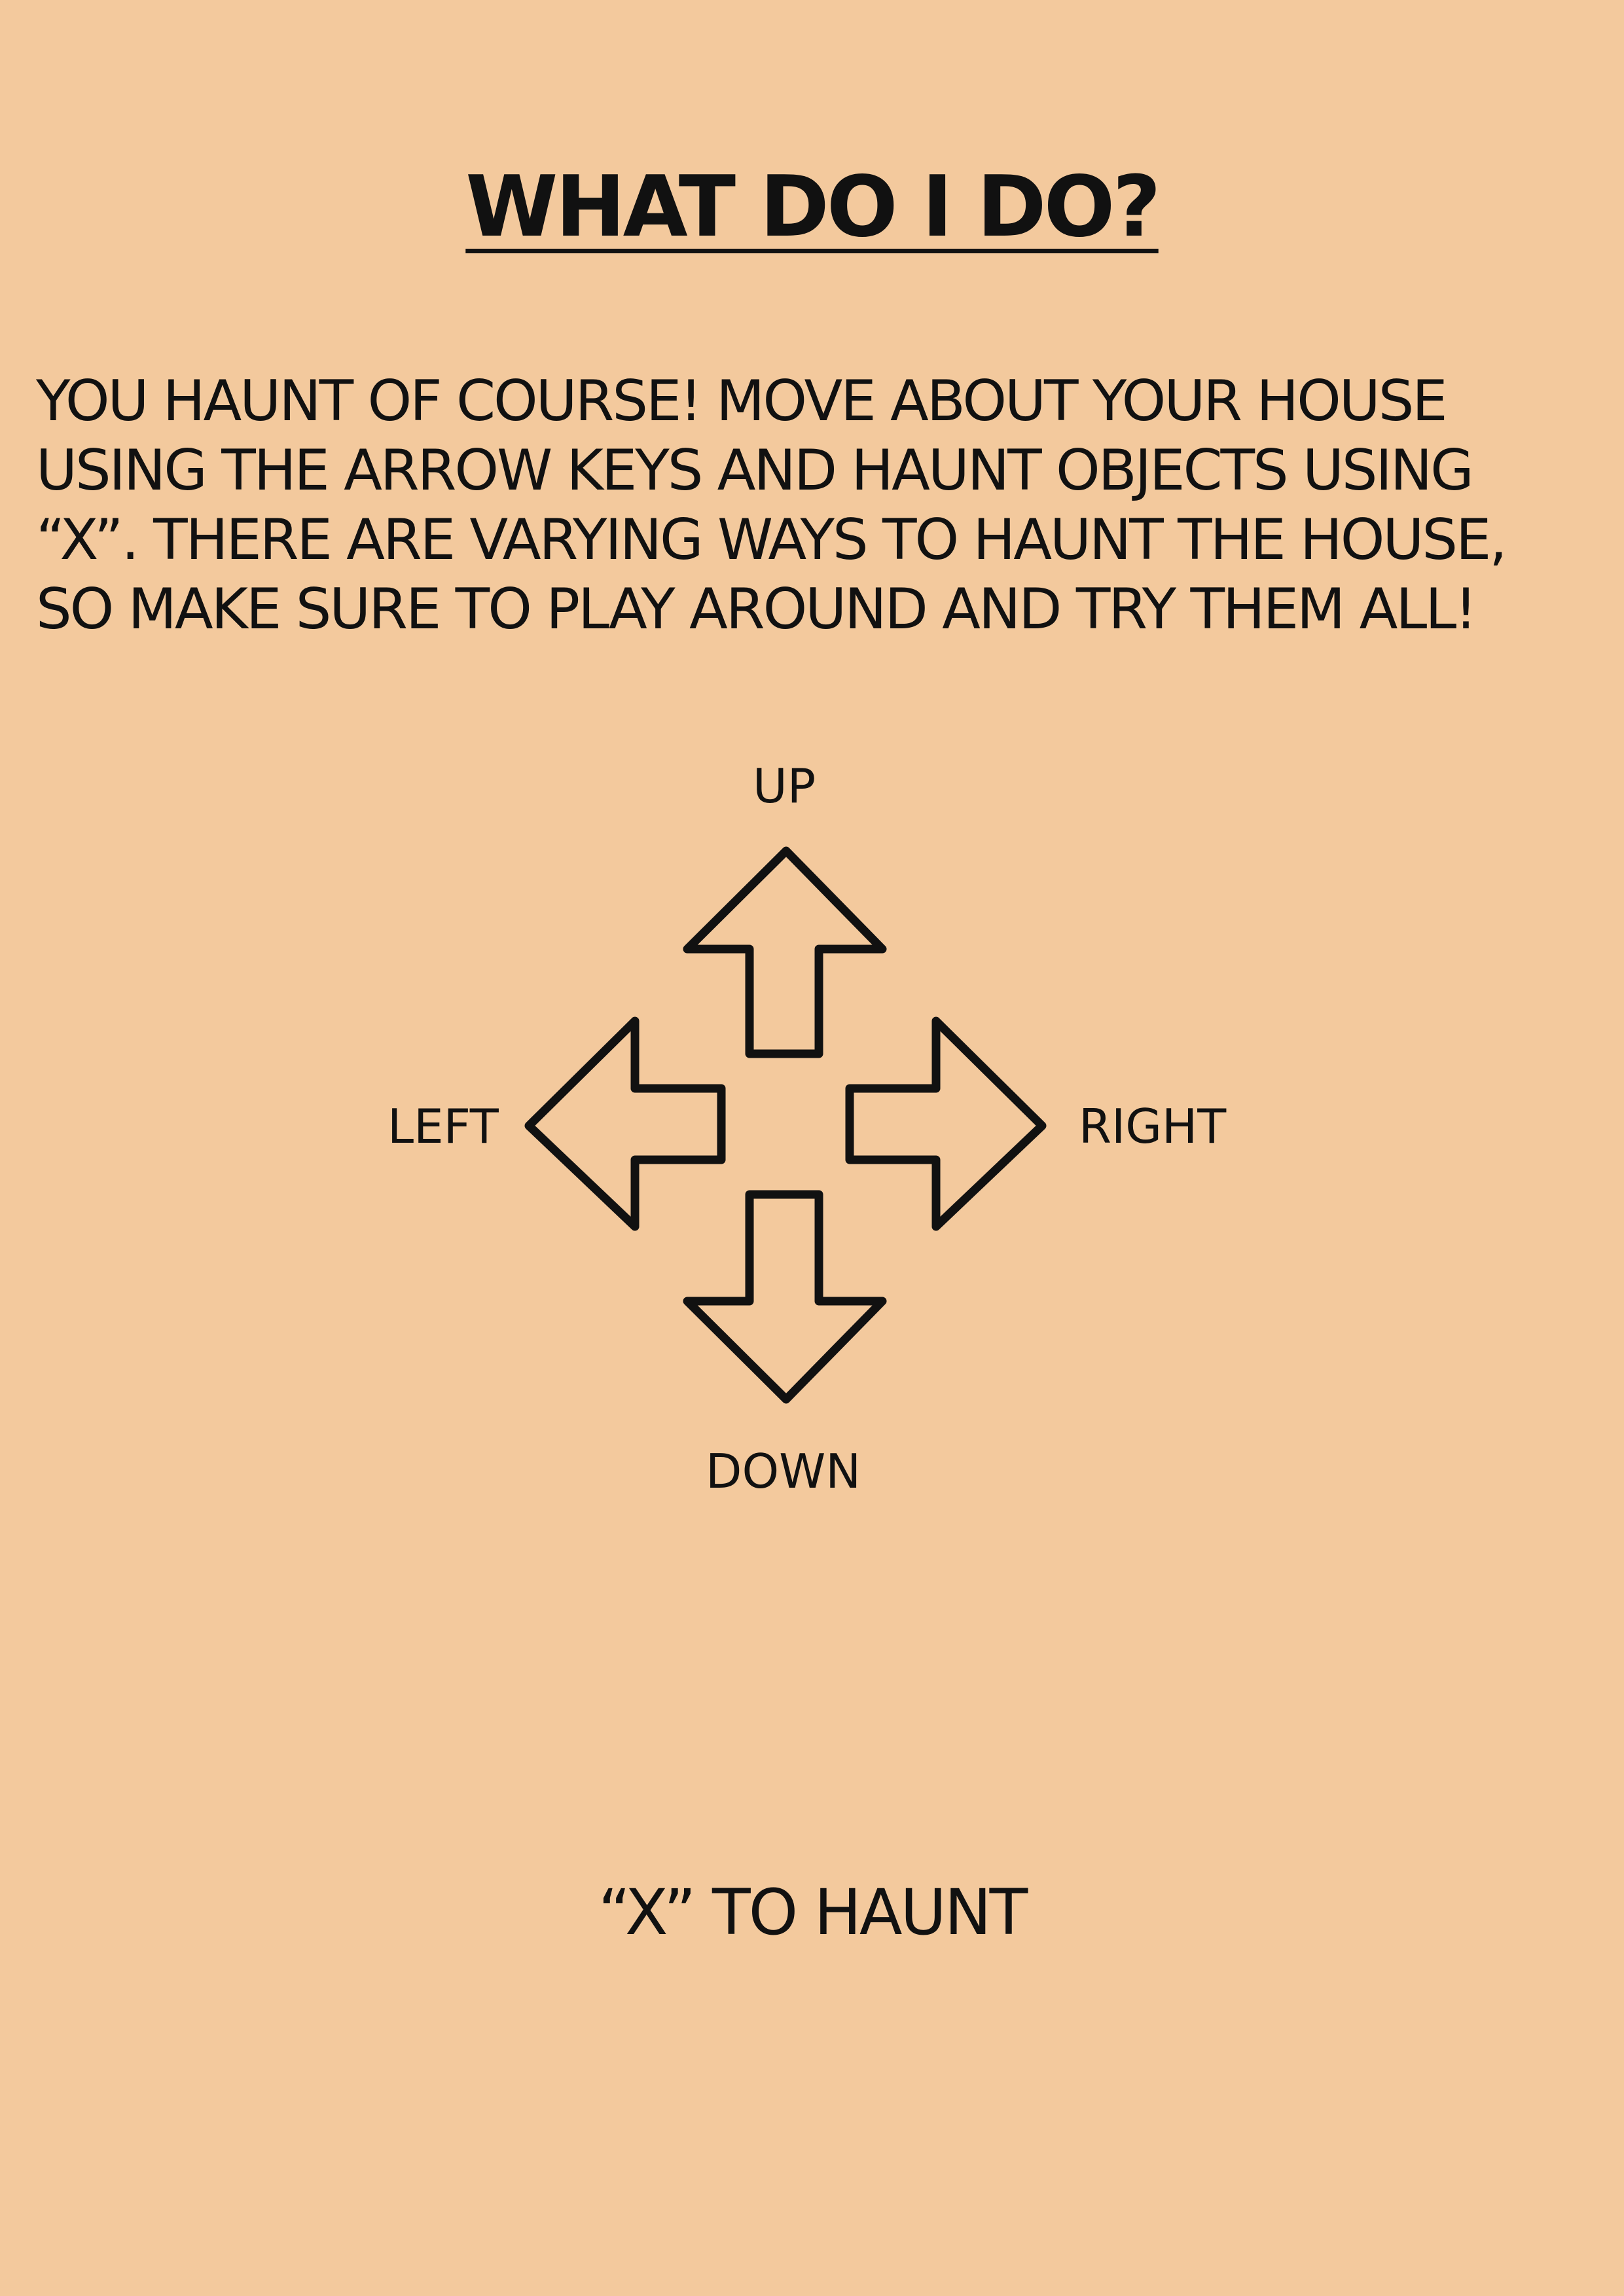 This screenshot has width=1624, height=2296. What do you see at coordinates (813, 1912) in the screenshot?
I see `haunt-key-hint: “X” TO HAUNT` at bounding box center [813, 1912].